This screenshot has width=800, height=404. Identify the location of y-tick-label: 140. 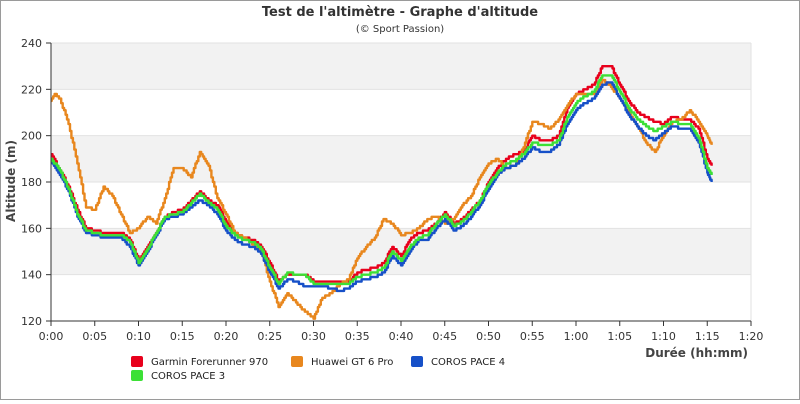
(31, 275).